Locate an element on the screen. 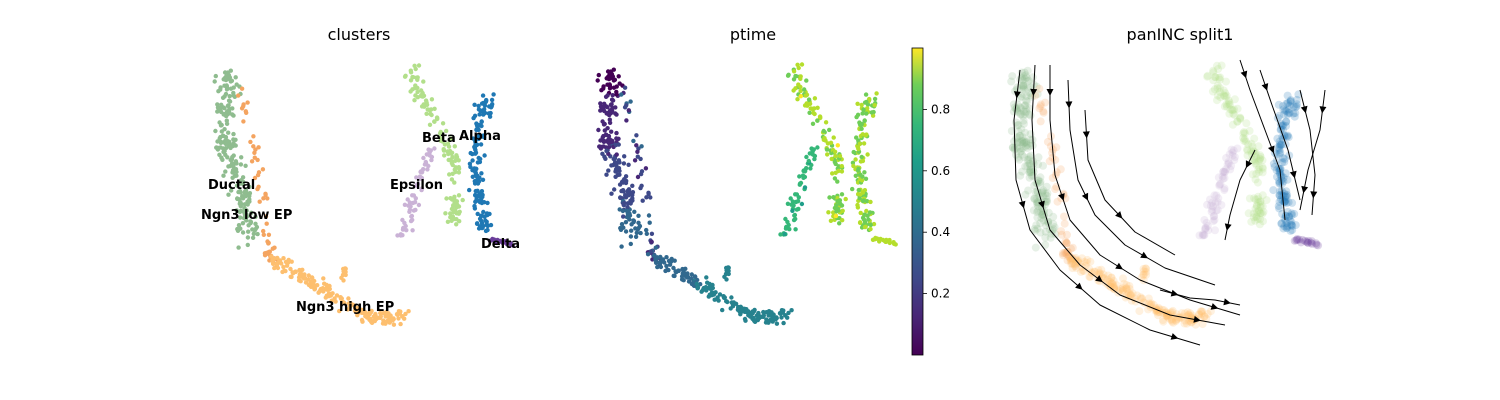  streamline is located at coordinates (1130, 182).